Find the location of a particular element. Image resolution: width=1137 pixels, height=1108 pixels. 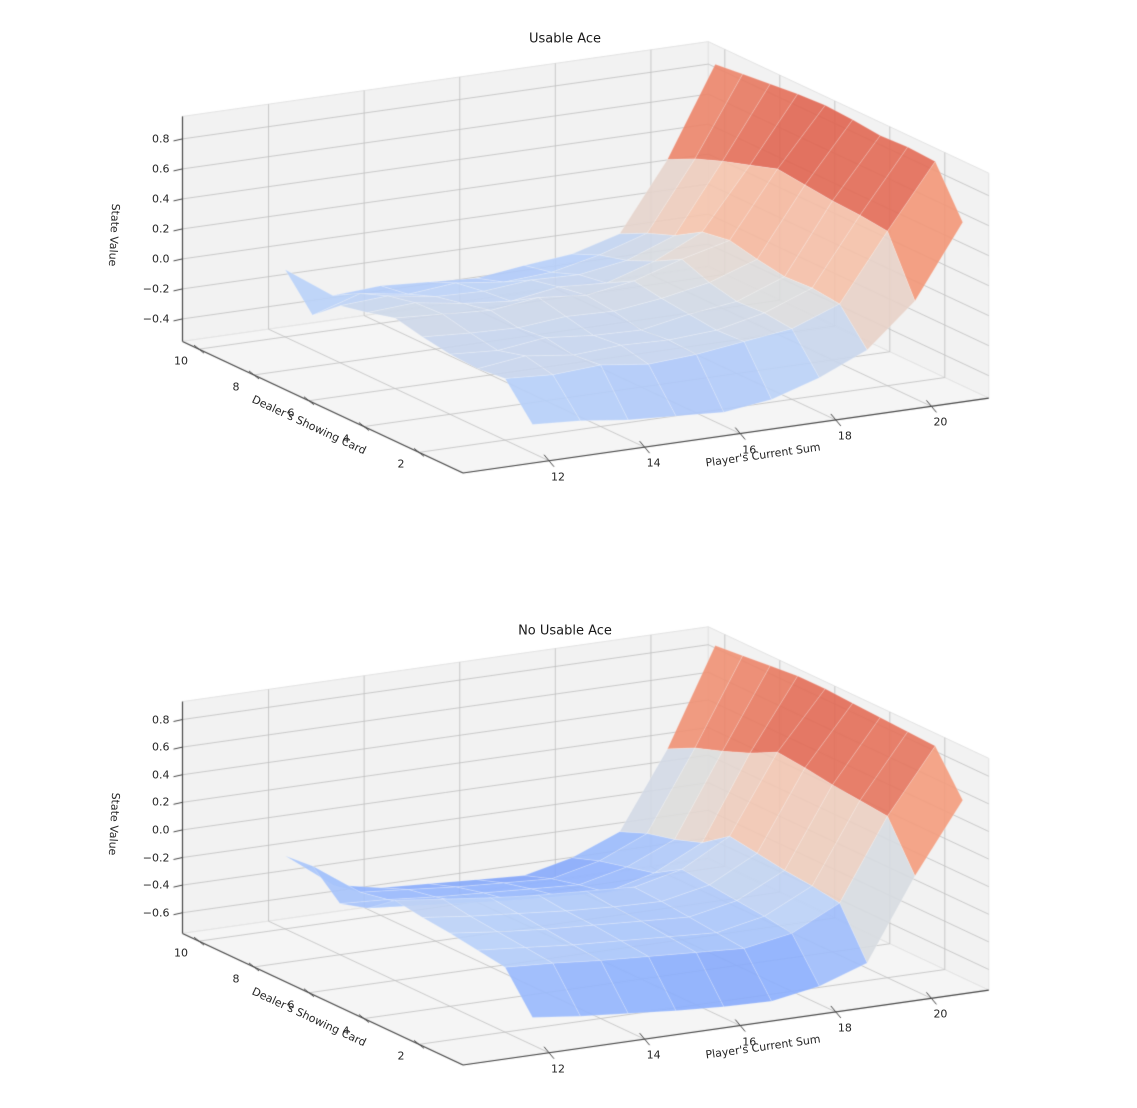

z-tick-label: −0.6 is located at coordinates (156, 913).